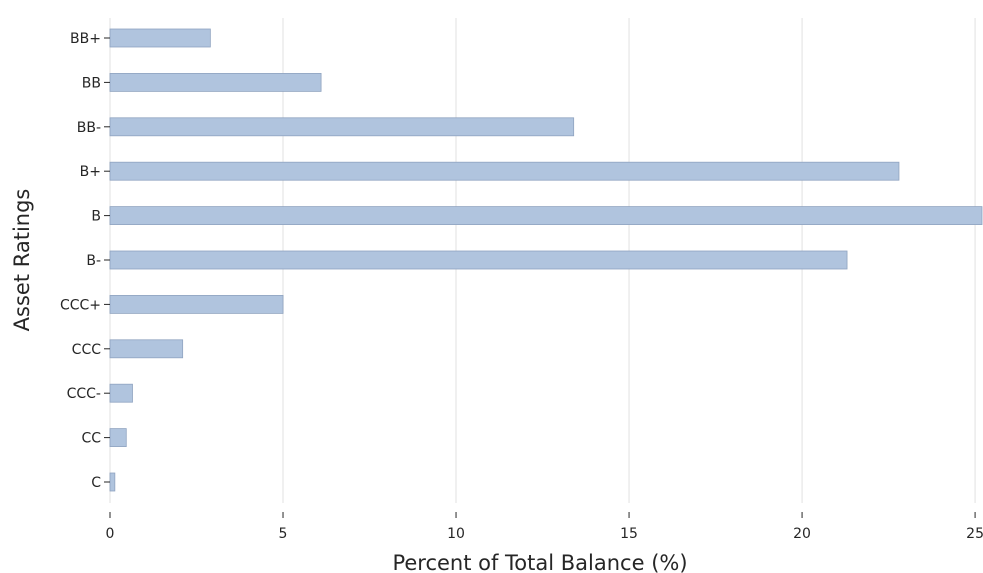 This screenshot has width=983, height=573. Describe the element at coordinates (546, 216) in the screenshot. I see `bar-b` at that location.